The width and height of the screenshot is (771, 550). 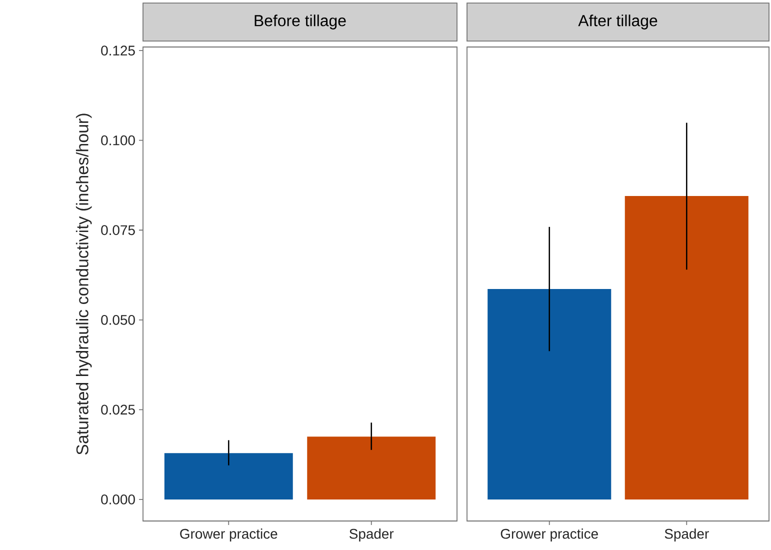 What do you see at coordinates (84, 284) in the screenshot?
I see `y-axis-title: Saturated hydraulic conductivity (inches/hour)` at bounding box center [84, 284].